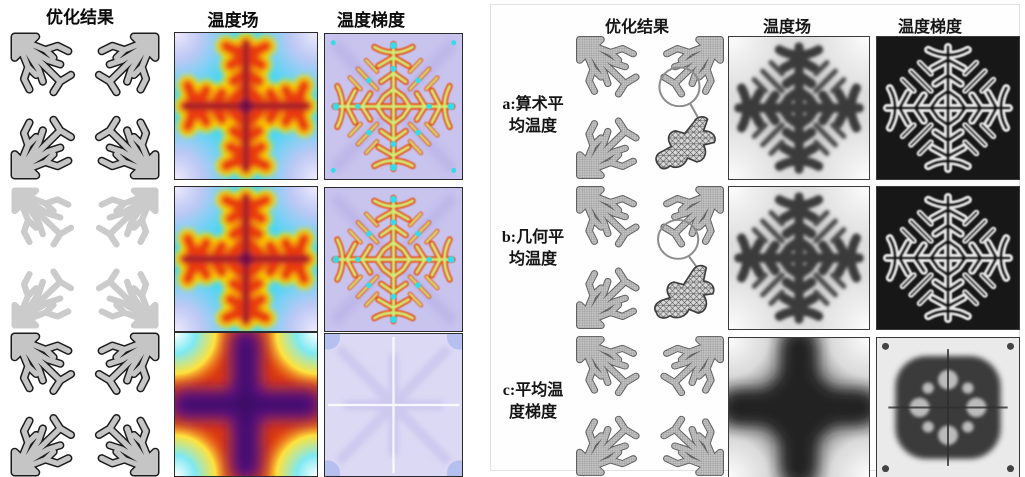  What do you see at coordinates (393, 106) in the screenshot?
I see `left-row1-temperature-gradient-image` at bounding box center [393, 106].